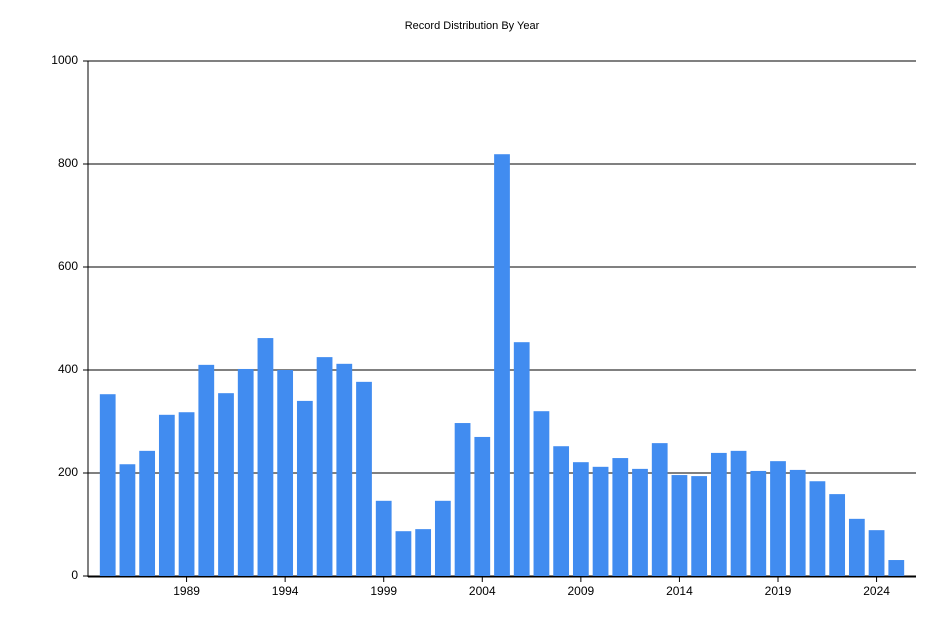 The image size is (945, 630). I want to click on x-tick-label: 2009, so click(581, 591).